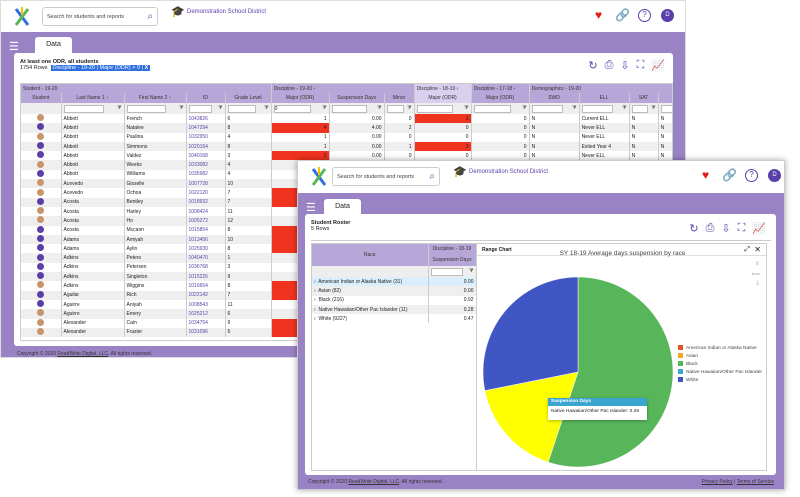 This screenshot has width=800, height=497. I want to click on terms-link: Terms of Service, so click(755, 482).